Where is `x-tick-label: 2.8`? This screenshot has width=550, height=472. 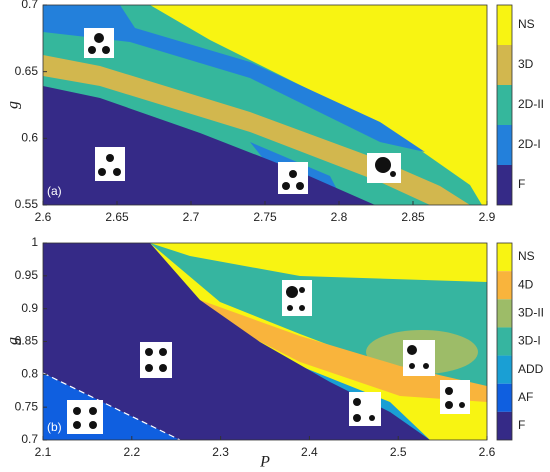
x-tick-label: 2.8 is located at coordinates (339, 217).